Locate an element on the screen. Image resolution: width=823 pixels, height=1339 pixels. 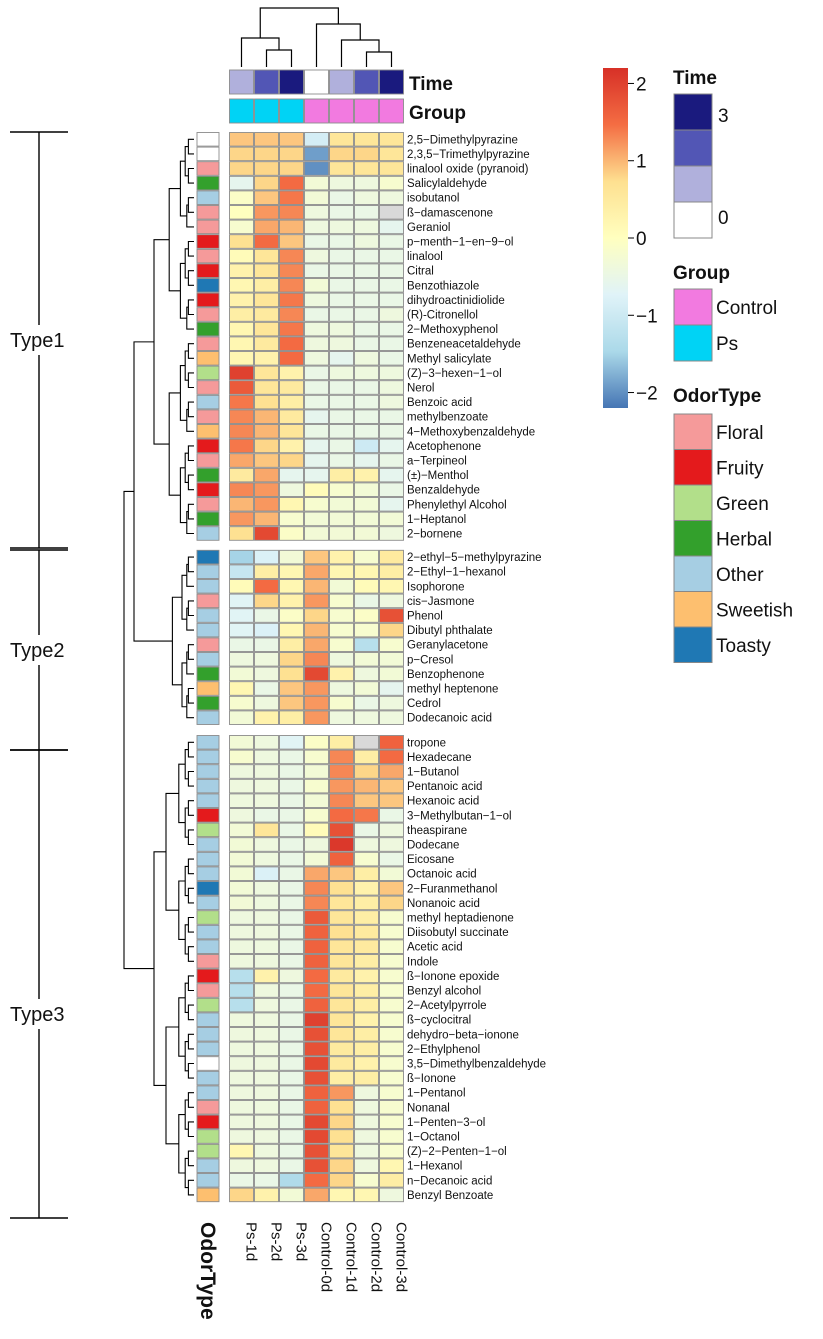
colorbar-tick-label: −1 is located at coordinates (647, 316).